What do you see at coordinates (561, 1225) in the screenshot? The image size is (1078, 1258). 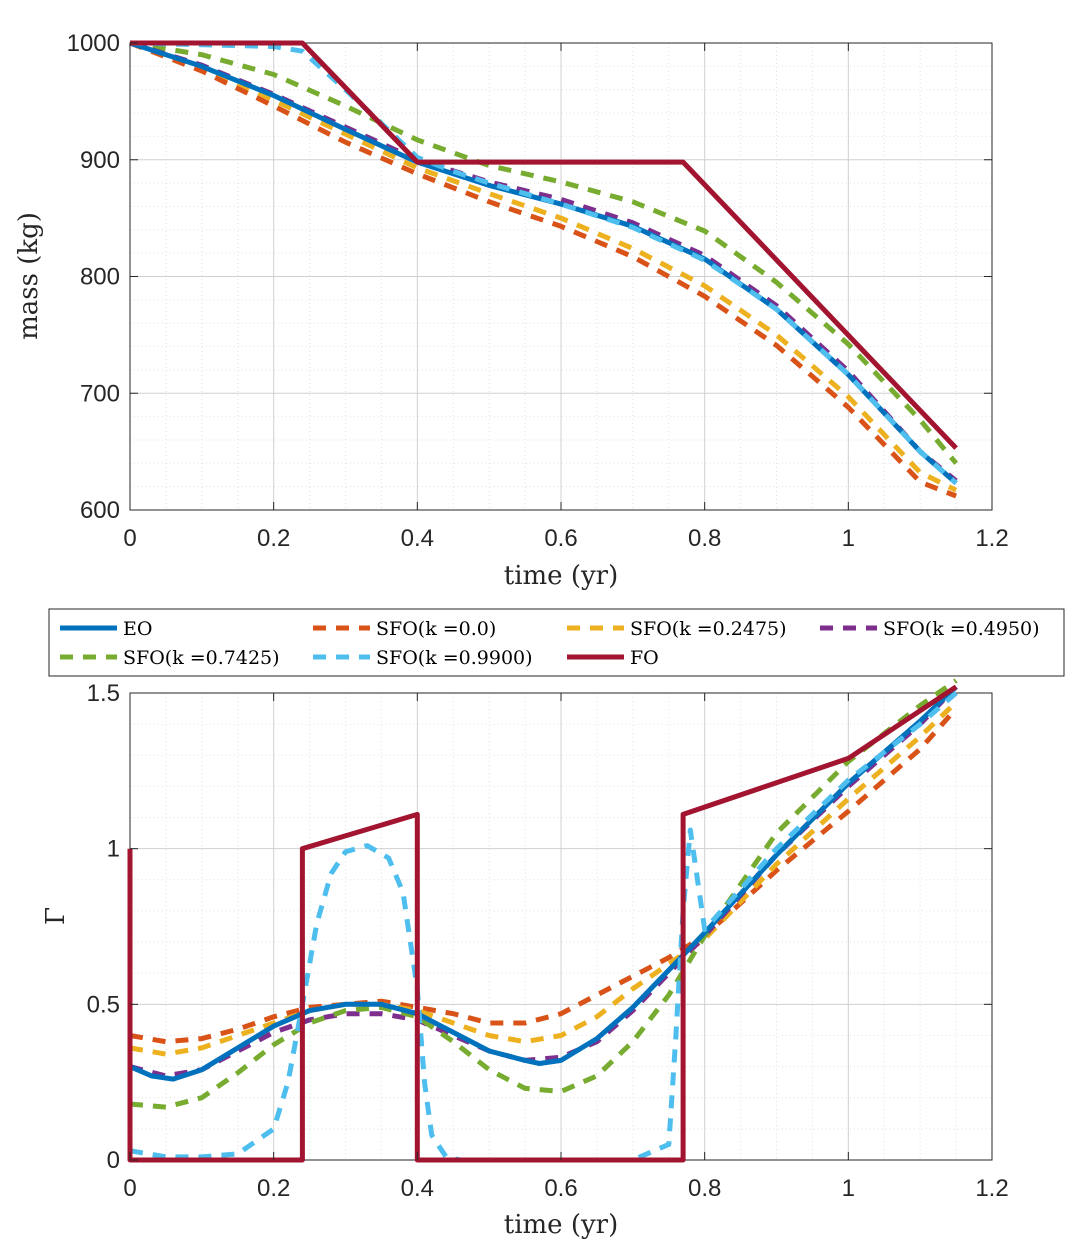 I see `gamma-x-axis-label: time (yr)` at bounding box center [561, 1225].